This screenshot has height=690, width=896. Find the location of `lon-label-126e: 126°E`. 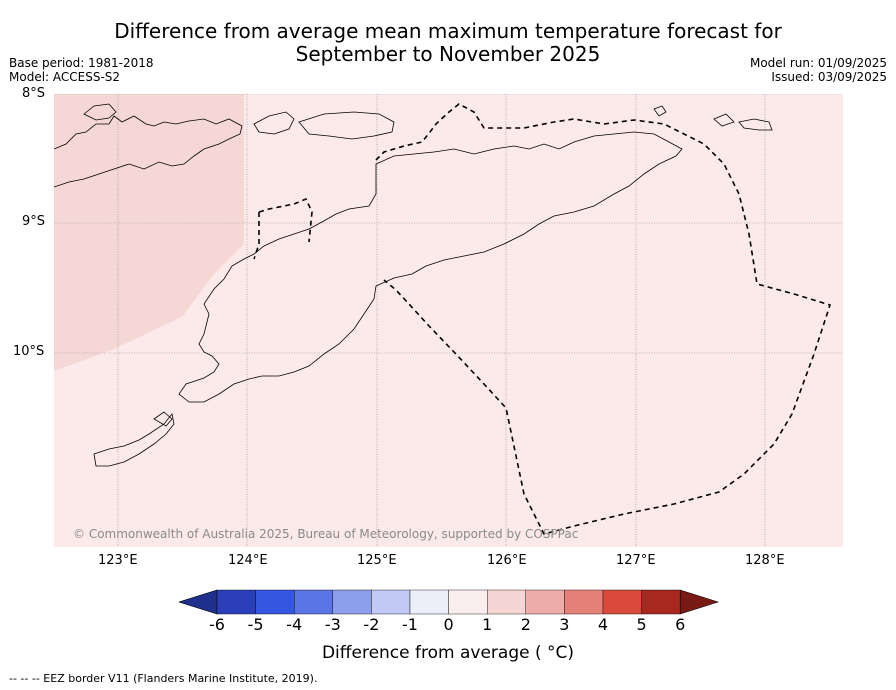

lon-label-126e: 126°E is located at coordinates (507, 560).